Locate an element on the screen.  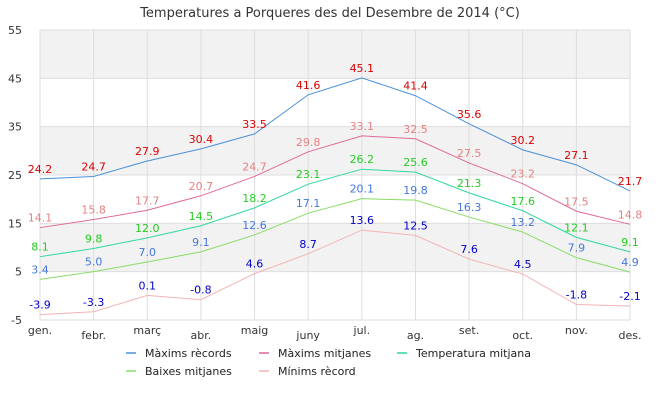
legend-label-0: Màxims rècords is located at coordinates (188, 353).